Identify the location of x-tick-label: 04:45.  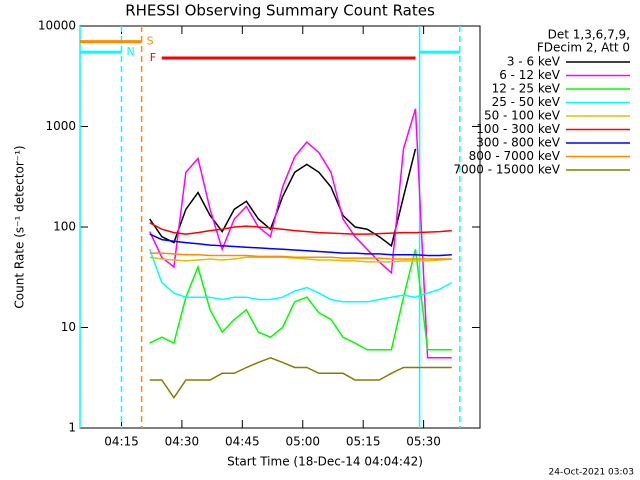
(242, 442).